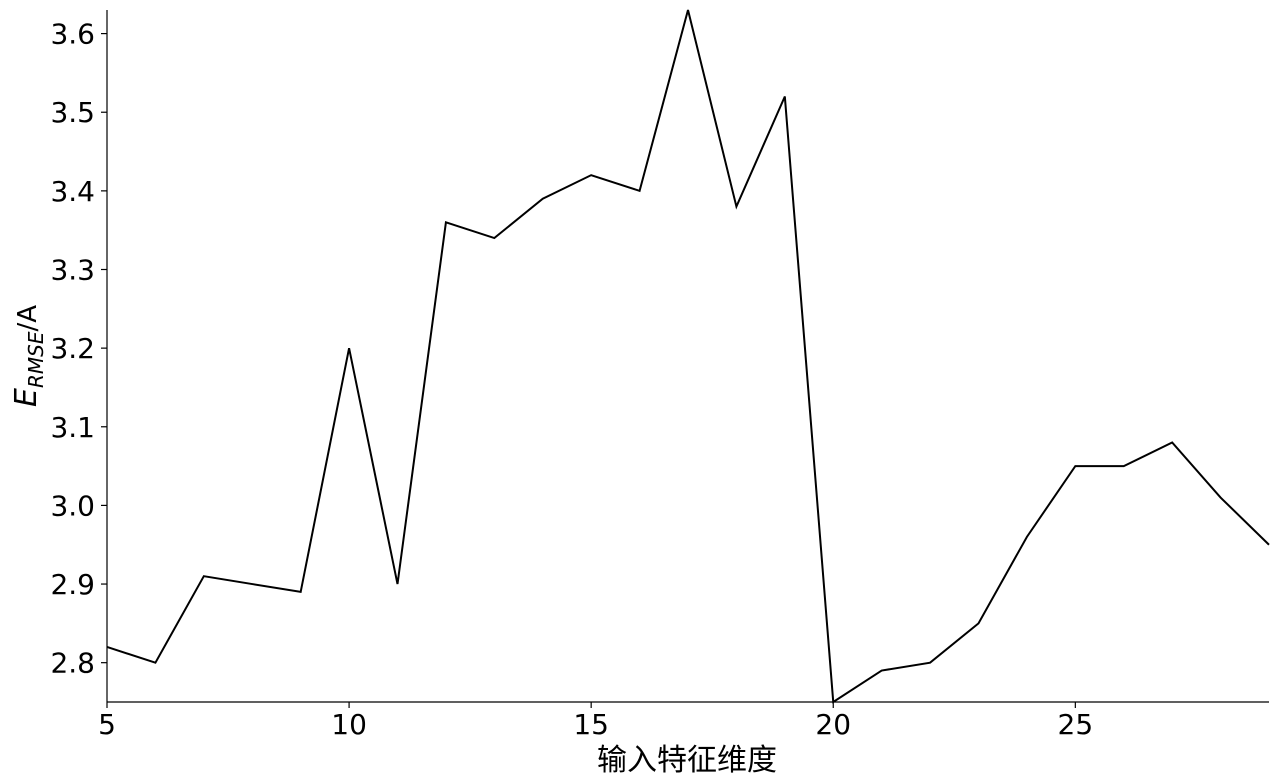 The height and width of the screenshot is (784, 1279). What do you see at coordinates (36, 359) in the screenshot?
I see `y-axis-title-subscript: RMSE` at bounding box center [36, 359].